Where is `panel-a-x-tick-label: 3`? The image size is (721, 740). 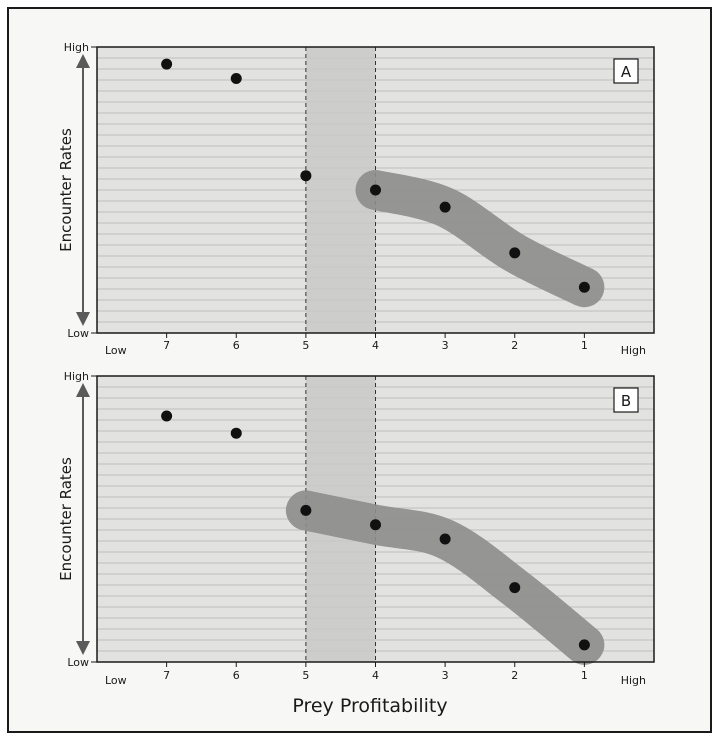
panel-a-x-tick-label: 3 is located at coordinates (445, 345).